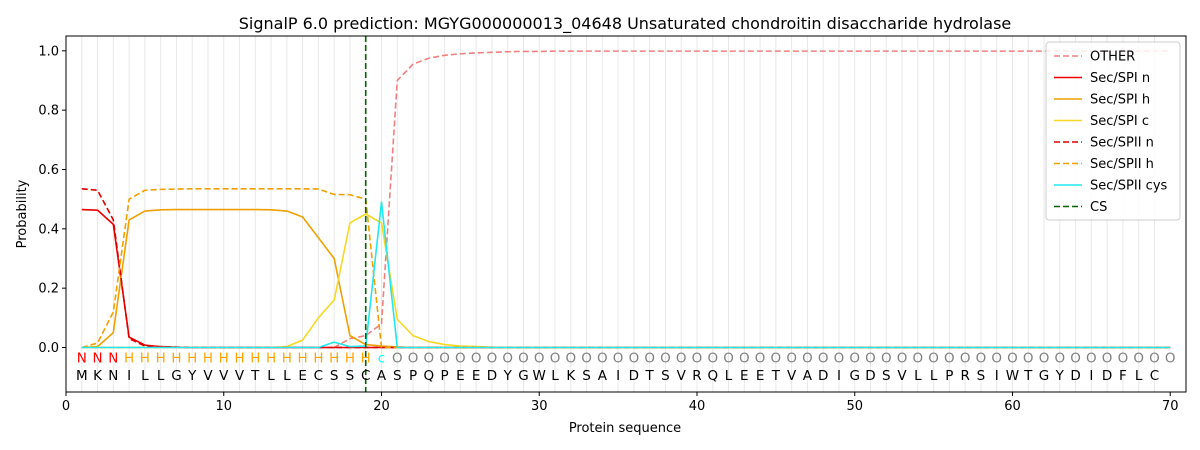  Describe the element at coordinates (52, 200) in the screenshot. I see `y-axis-ticks: 0.0 0.2 0.4 0.6 0.8 1.0` at that location.